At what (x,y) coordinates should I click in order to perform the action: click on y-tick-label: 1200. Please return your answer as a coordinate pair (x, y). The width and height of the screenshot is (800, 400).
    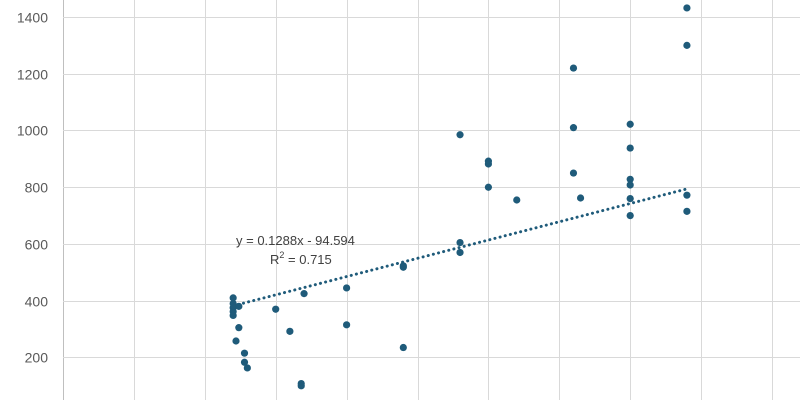
    Looking at the image, I should click on (32, 75).